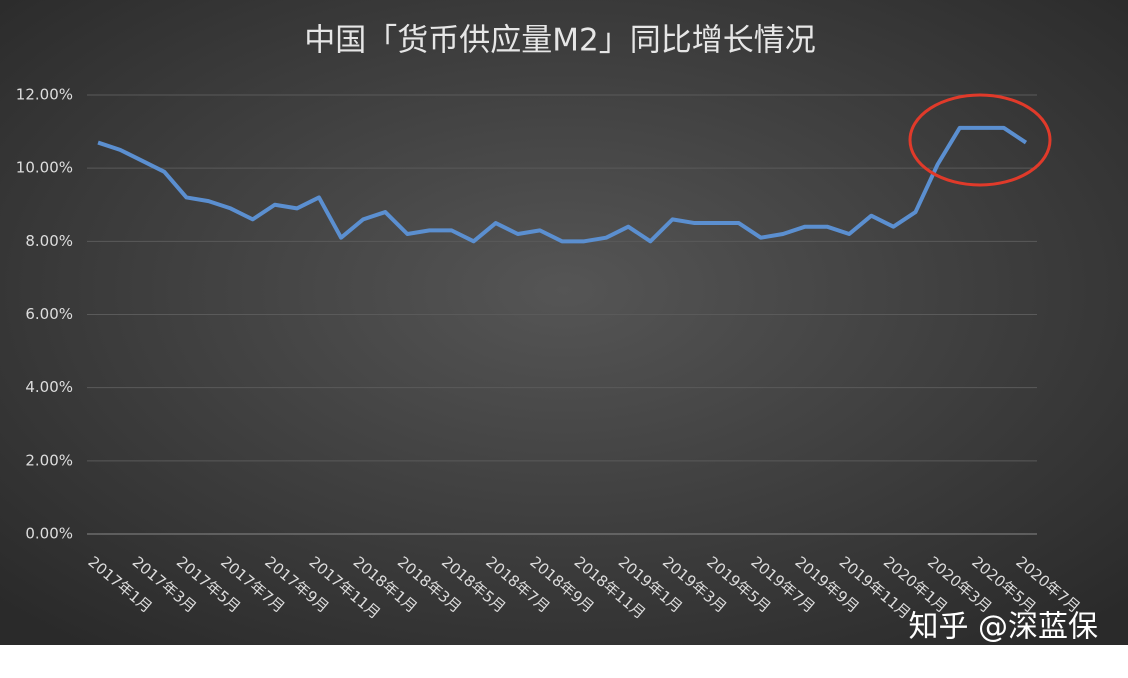  What do you see at coordinates (1003, 627) in the screenshot?
I see `watermark: 知乎 @深蓝保` at bounding box center [1003, 627].